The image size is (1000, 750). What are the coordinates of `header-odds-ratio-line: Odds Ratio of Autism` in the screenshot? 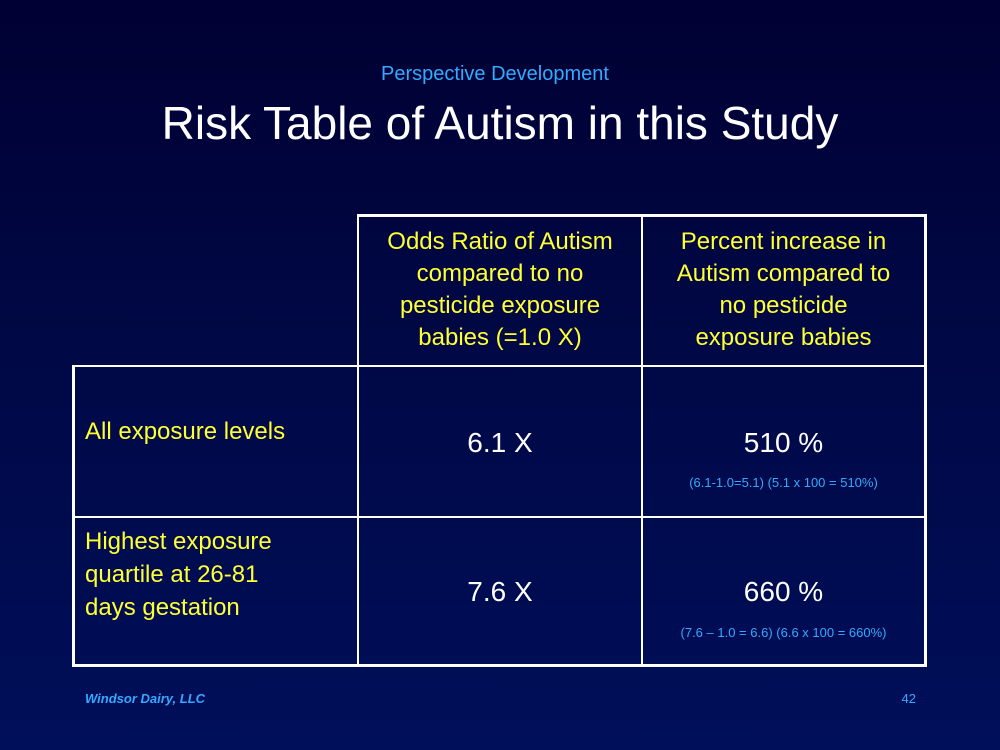 It's located at (500, 241).